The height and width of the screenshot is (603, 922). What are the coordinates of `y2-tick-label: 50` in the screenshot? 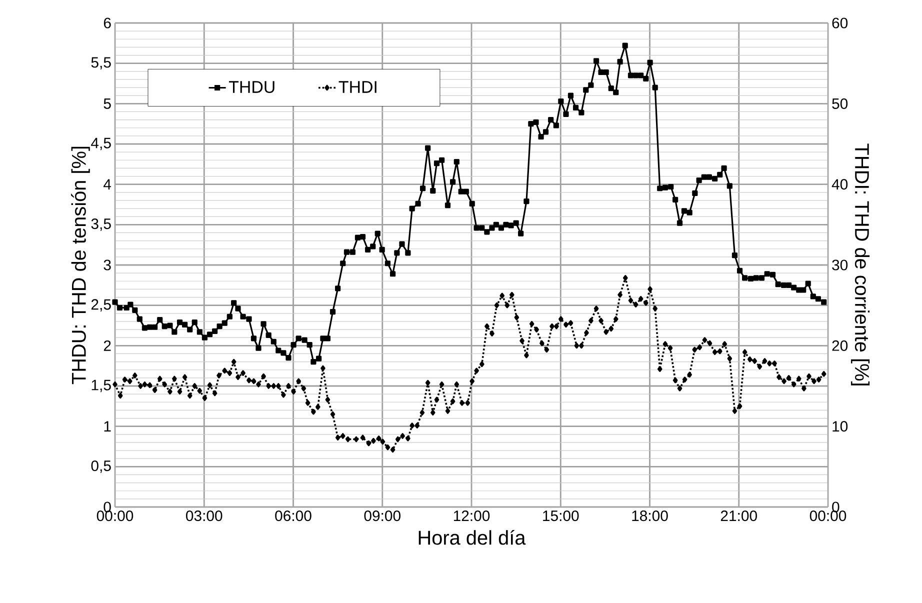 It's located at (840, 103).